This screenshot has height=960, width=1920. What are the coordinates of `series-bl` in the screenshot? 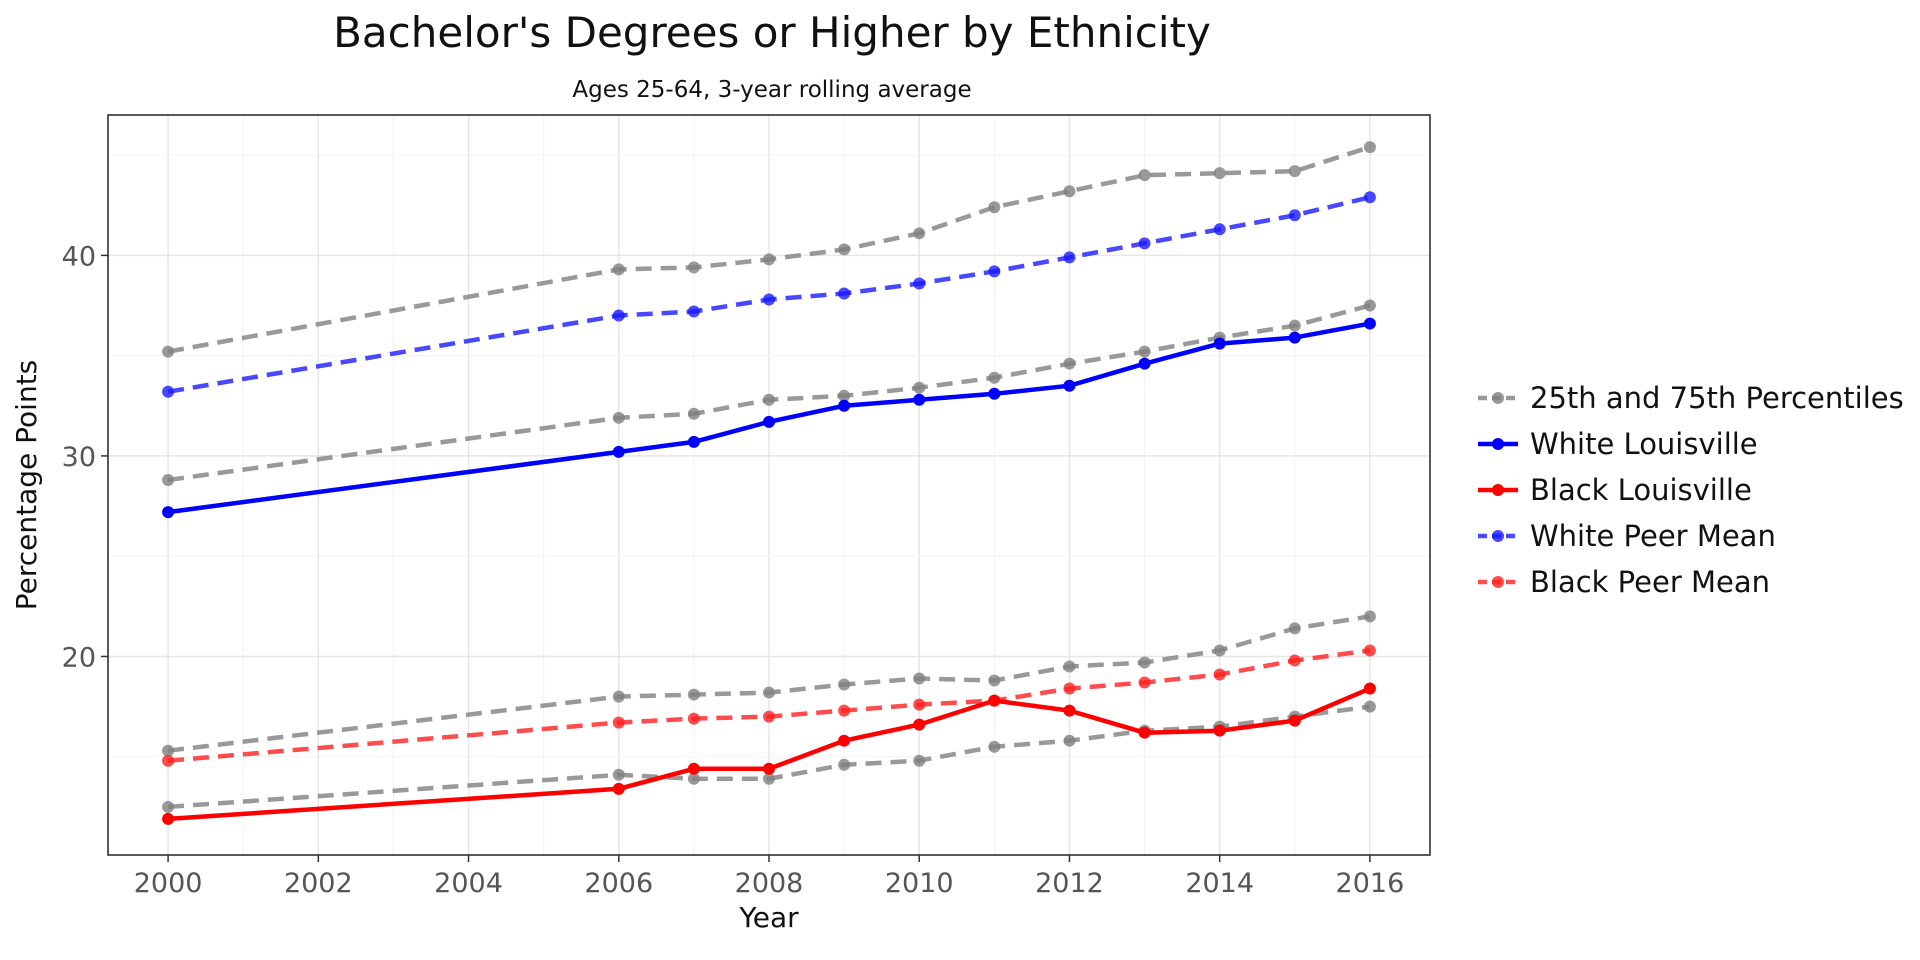 It's located at (769, 753).